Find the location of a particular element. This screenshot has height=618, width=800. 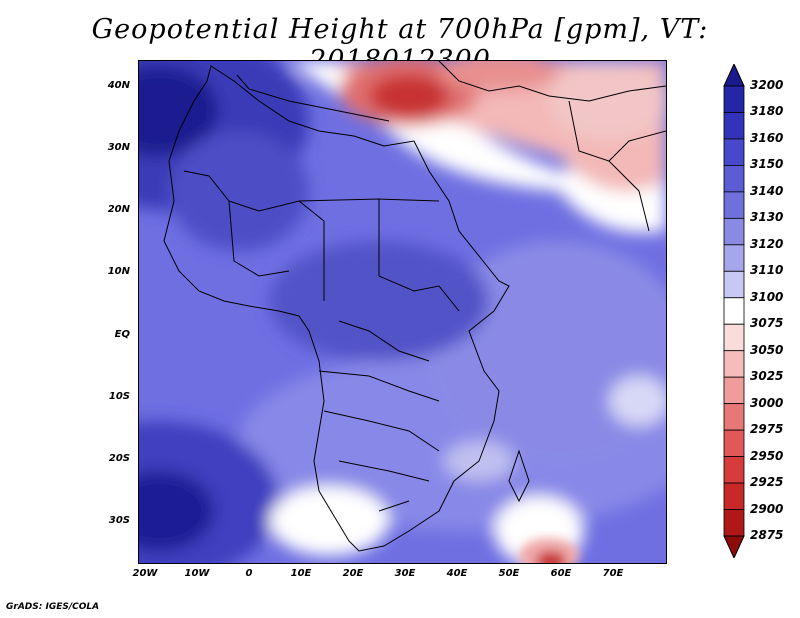

colorbar-level-label: 3120 is located at coordinates (767, 243).